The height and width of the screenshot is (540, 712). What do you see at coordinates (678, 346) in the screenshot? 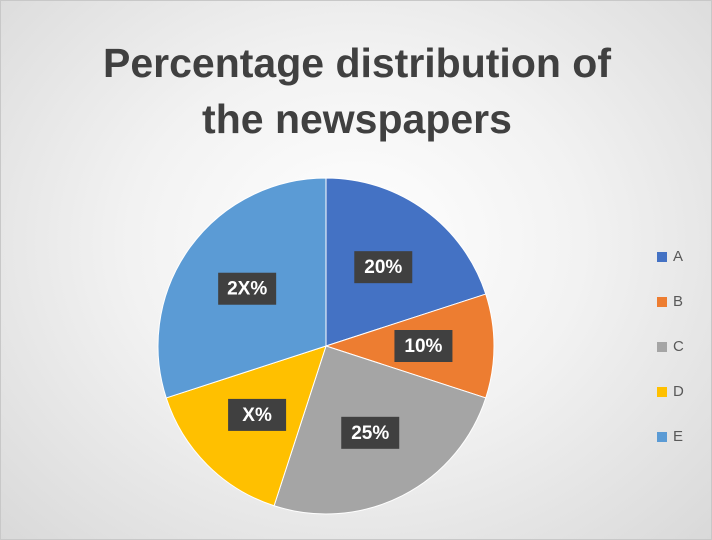
I see `legend-label: C` at bounding box center [678, 346].